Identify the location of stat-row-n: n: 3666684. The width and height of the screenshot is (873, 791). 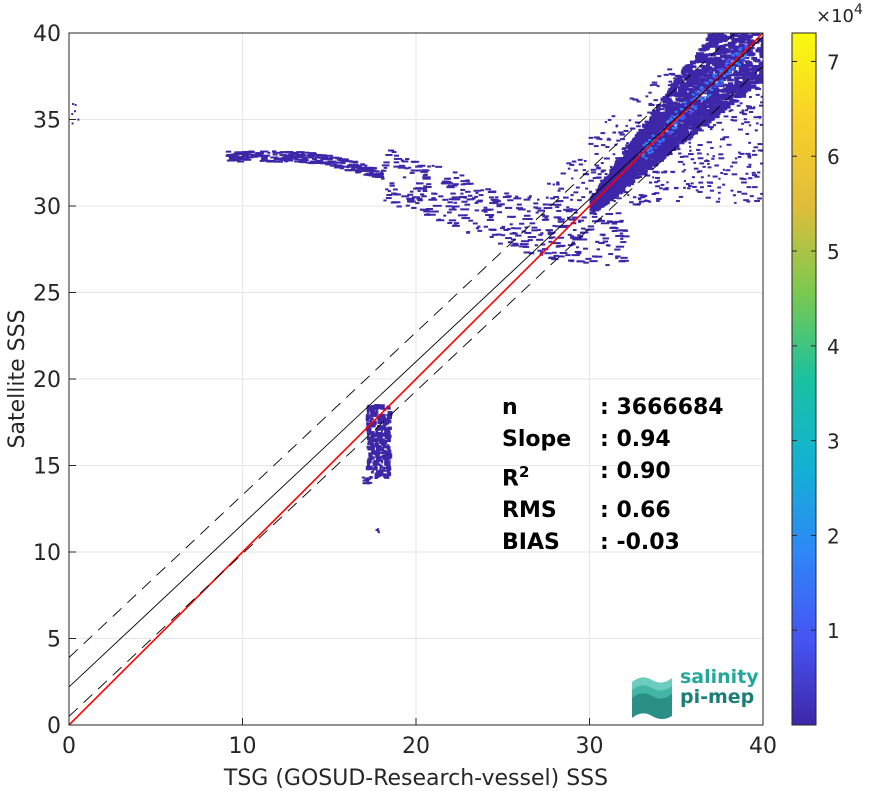
(613, 407).